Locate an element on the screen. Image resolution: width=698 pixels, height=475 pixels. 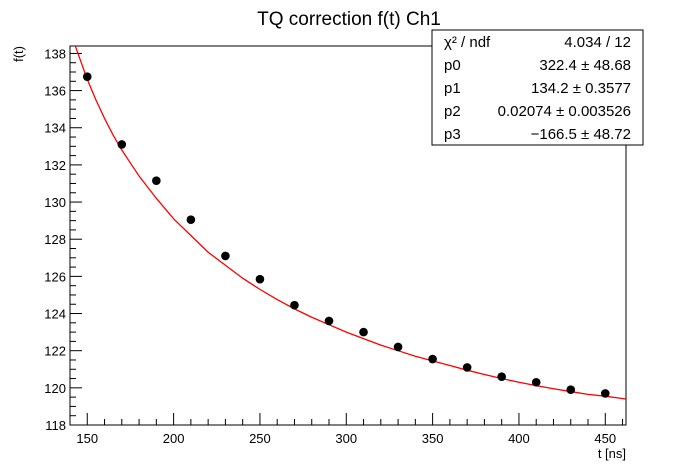
x-tick-label: 200 is located at coordinates (174, 438).